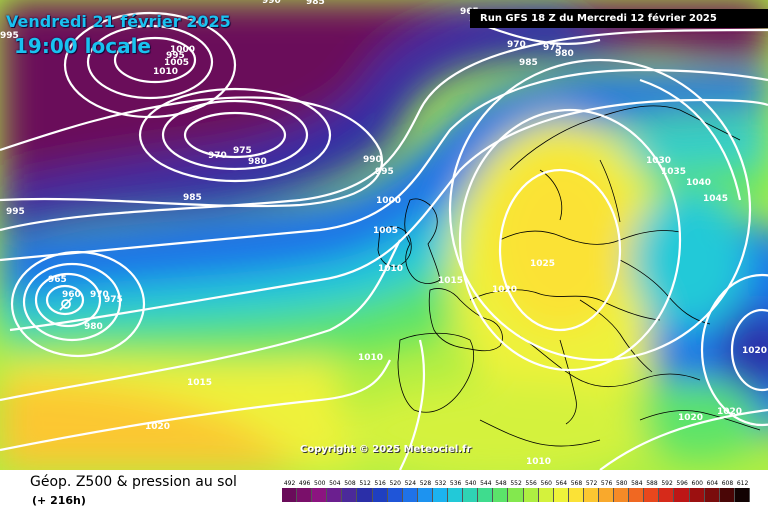  I want to click on colorbar-tick-label: 548, so click(501, 483).